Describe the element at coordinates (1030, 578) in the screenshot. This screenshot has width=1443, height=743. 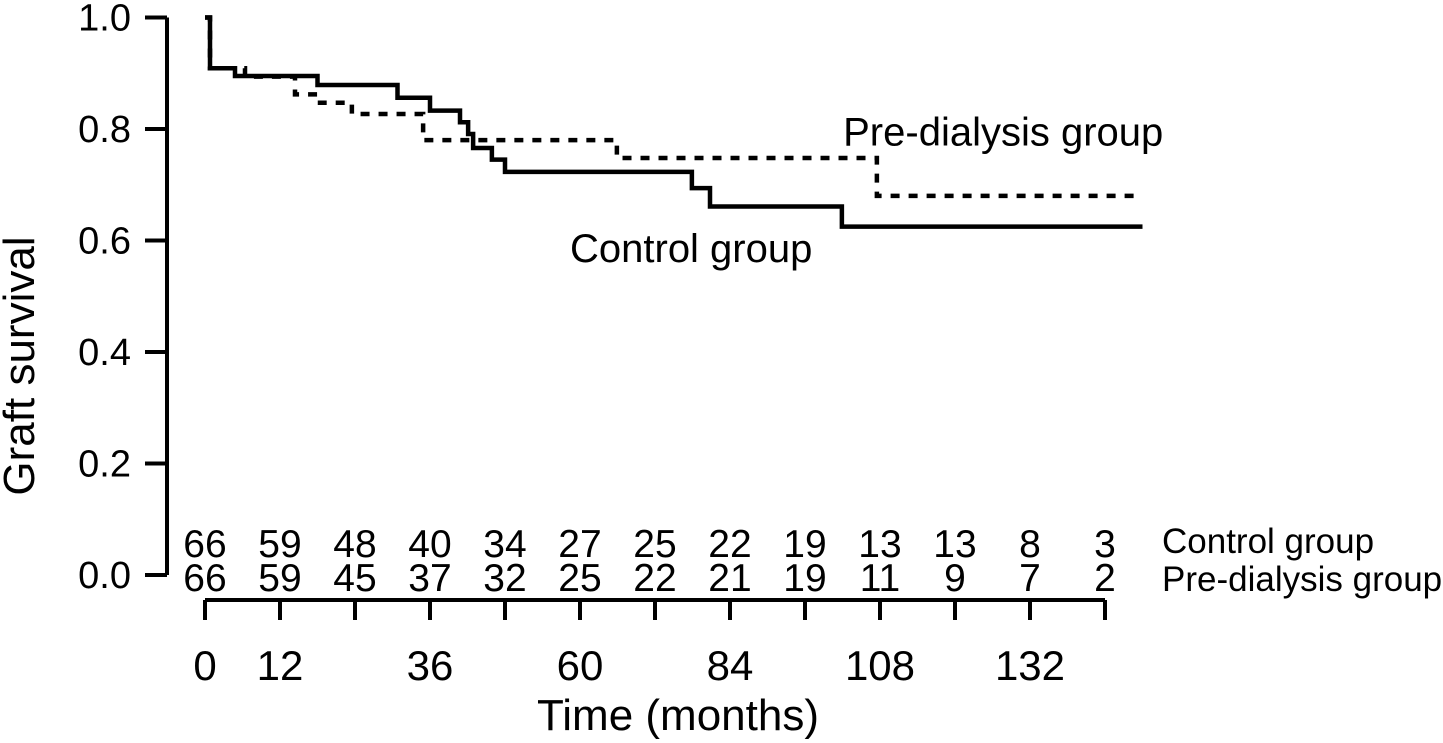
I see `risk-count: 7` at that location.